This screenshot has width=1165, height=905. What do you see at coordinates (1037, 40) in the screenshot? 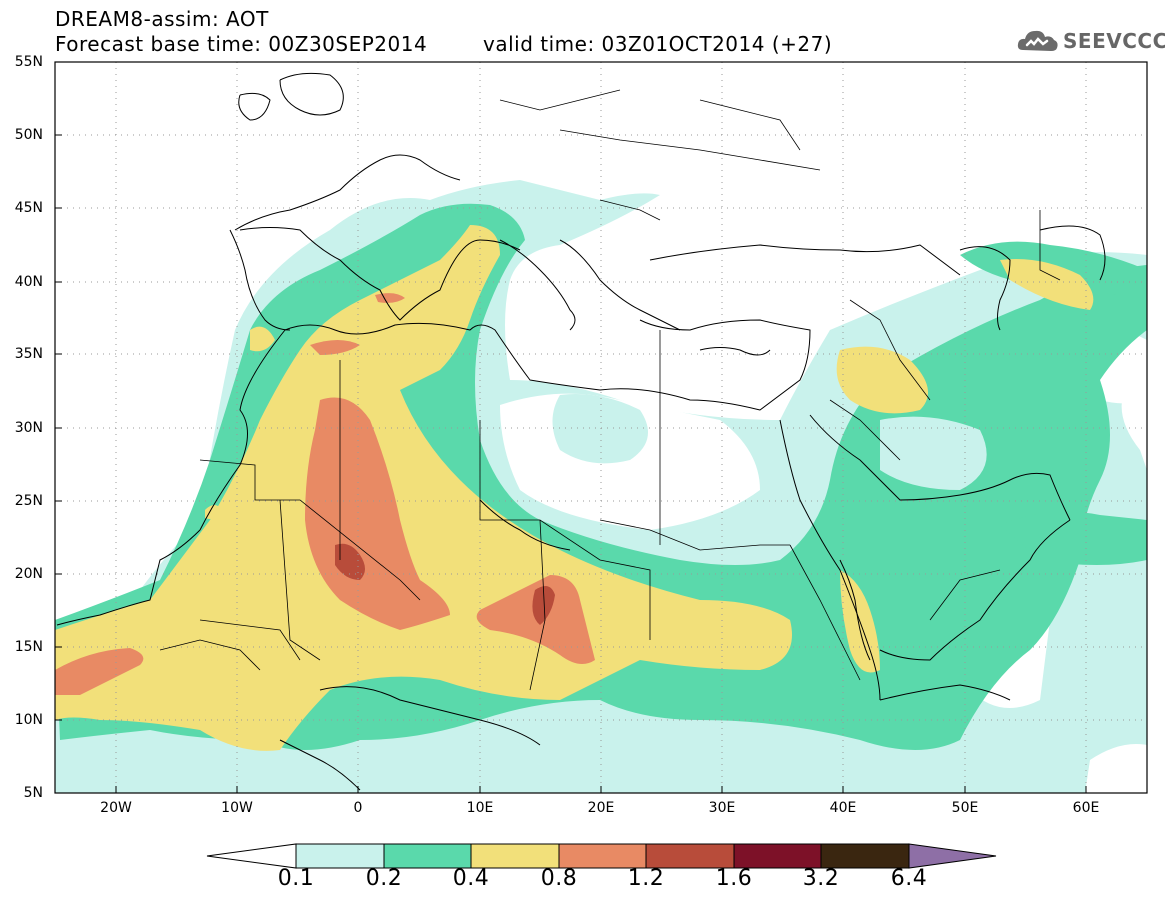
I see `cloud-icon` at bounding box center [1037, 40].